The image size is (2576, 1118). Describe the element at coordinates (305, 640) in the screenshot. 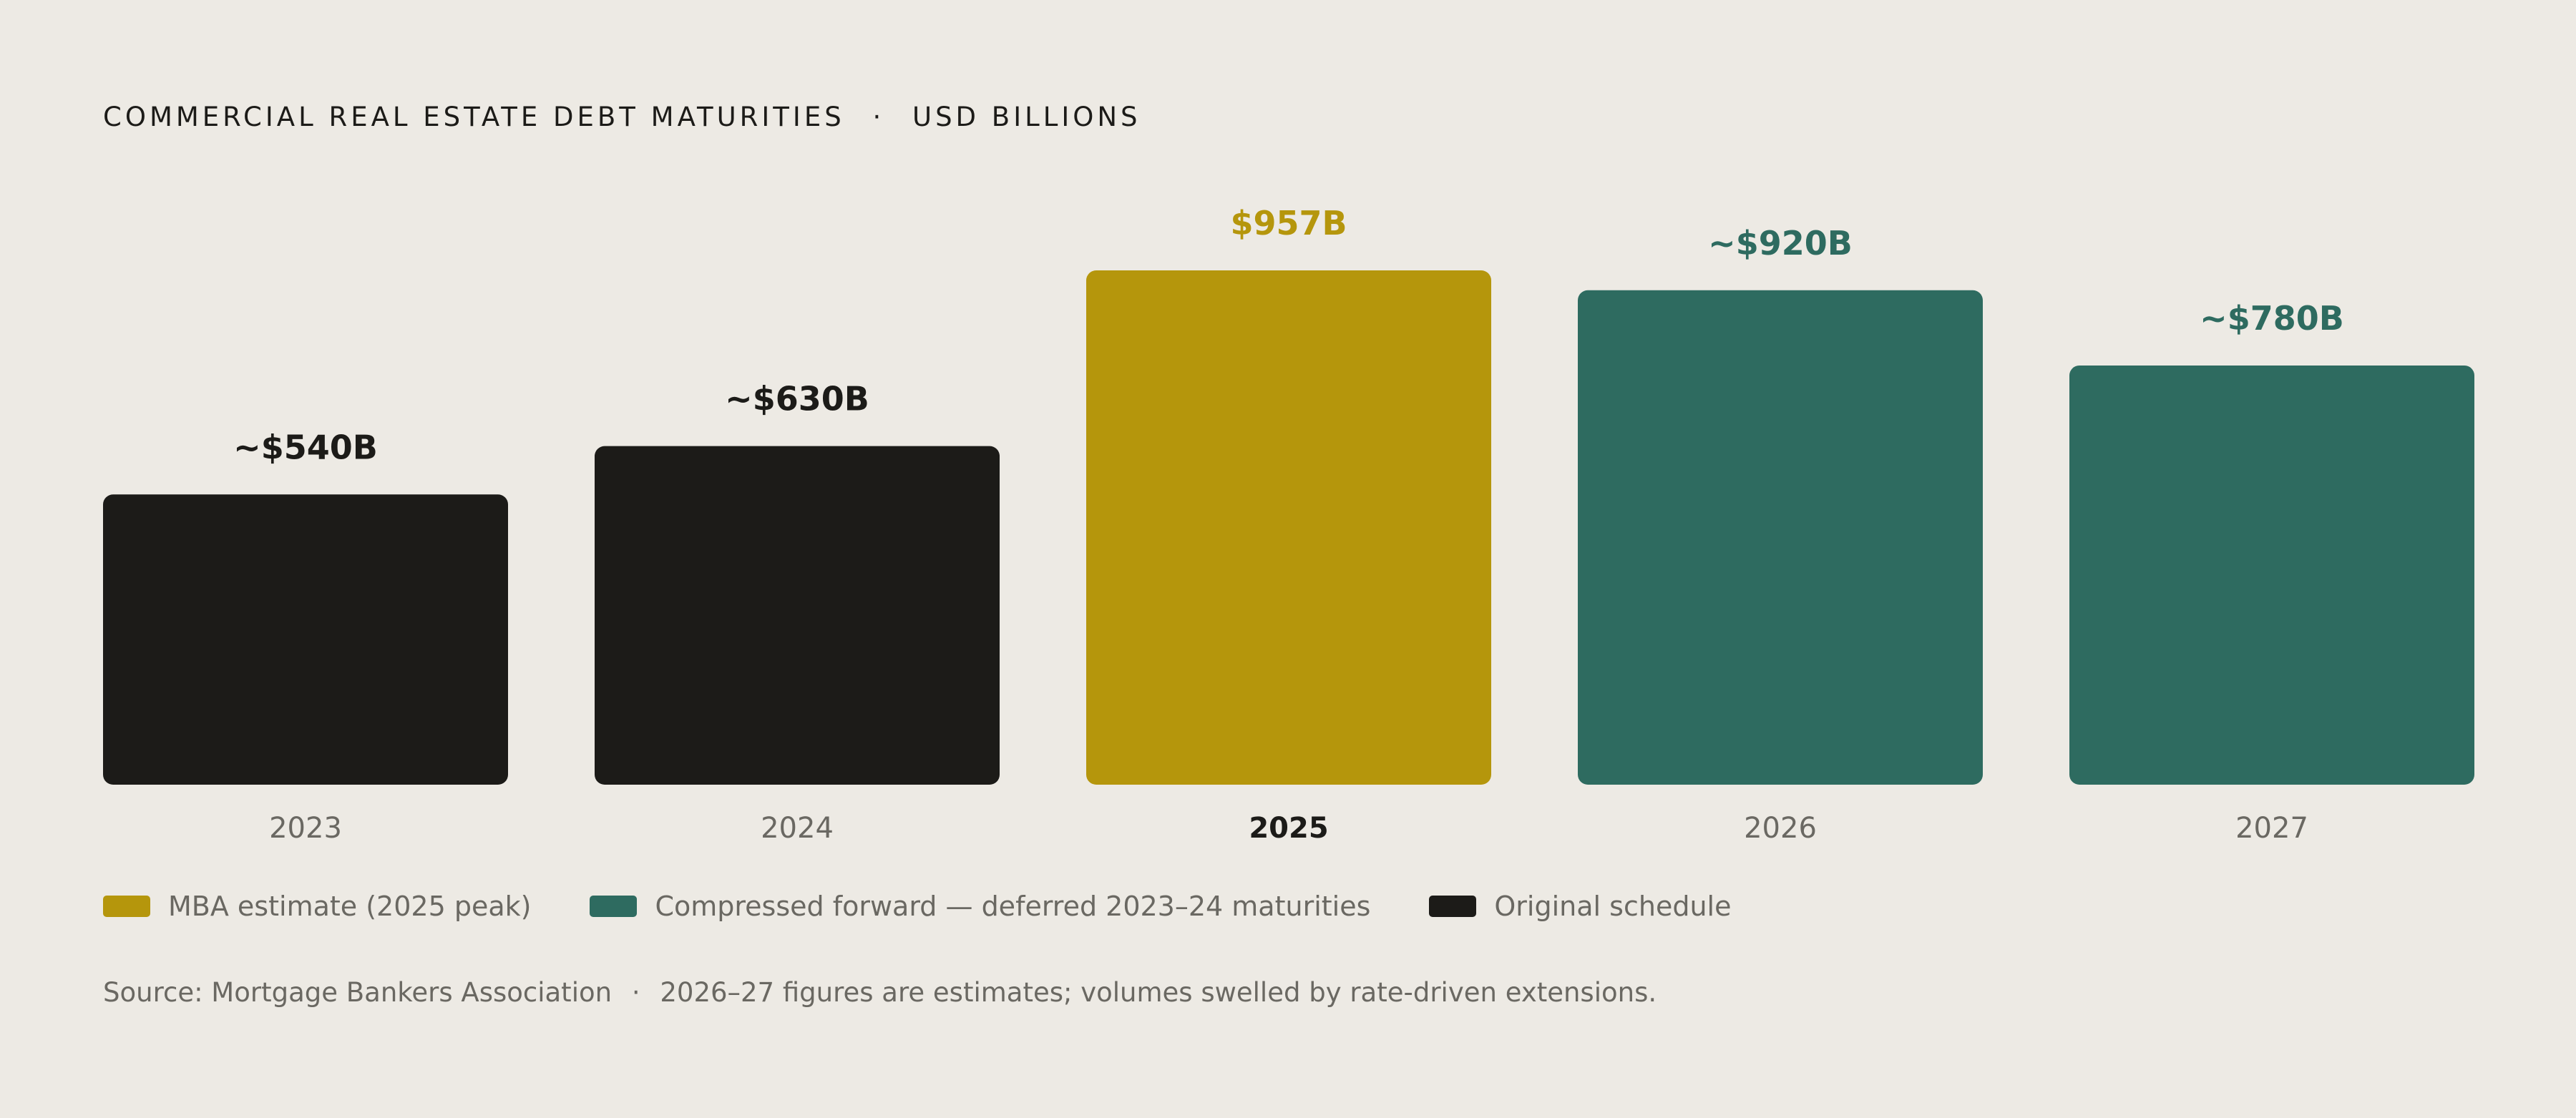

I see `bar-2023` at that location.